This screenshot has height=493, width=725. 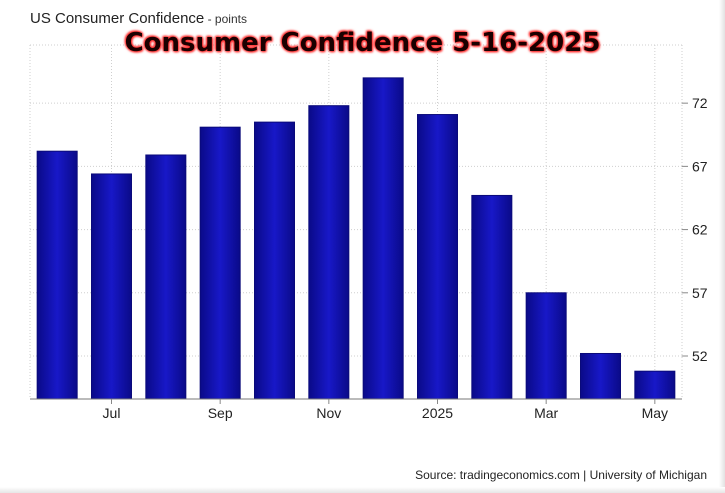 I want to click on chart-header-title: US Consumer Confidence, so click(x=117, y=18).